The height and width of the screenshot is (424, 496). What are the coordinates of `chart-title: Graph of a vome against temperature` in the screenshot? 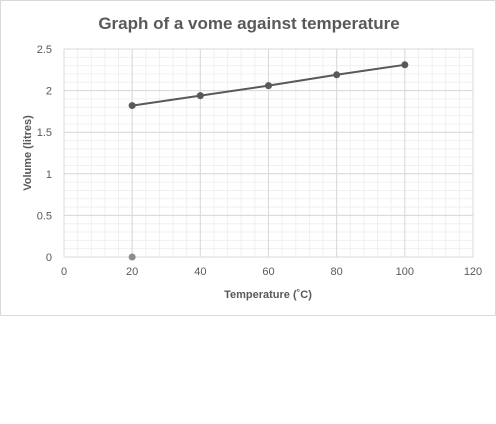 It's located at (248, 23).